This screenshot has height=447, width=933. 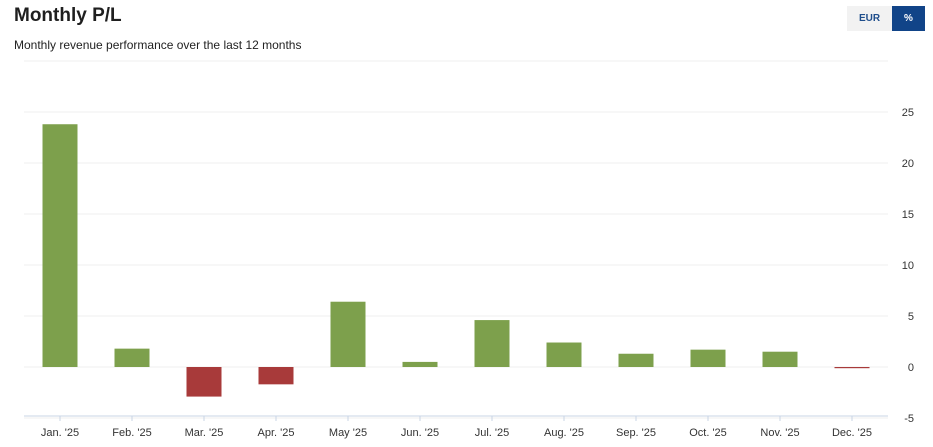 I want to click on x-tick-label: May '25, so click(x=348, y=433).